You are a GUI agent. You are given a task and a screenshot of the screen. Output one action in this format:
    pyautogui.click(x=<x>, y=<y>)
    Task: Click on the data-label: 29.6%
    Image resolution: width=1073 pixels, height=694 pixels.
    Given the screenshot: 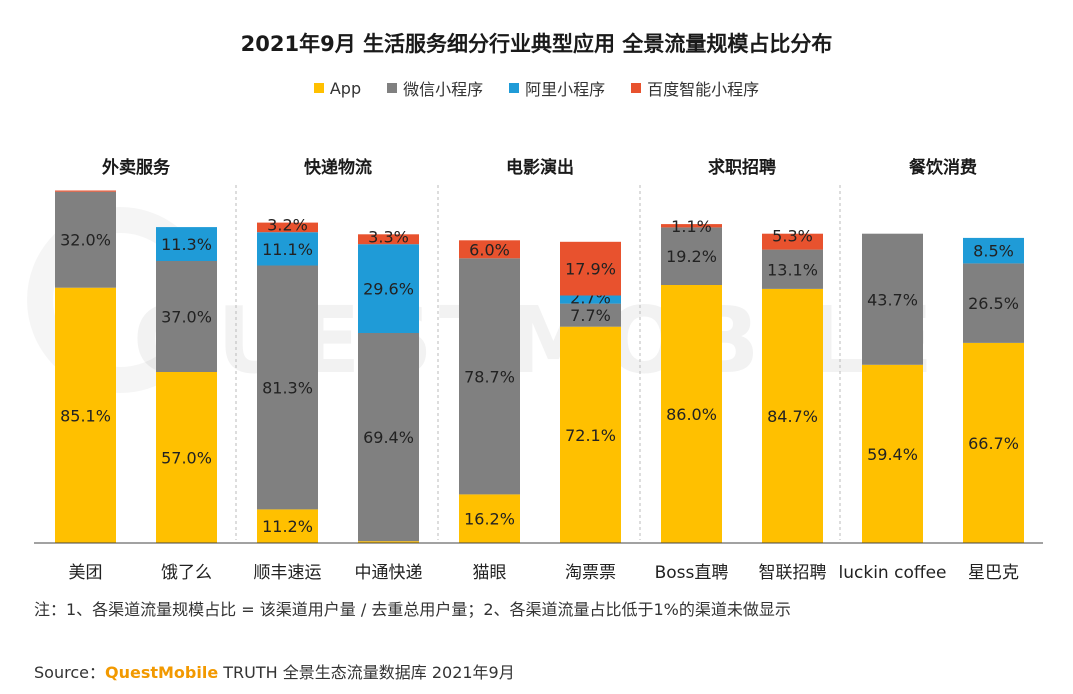 What is the action you would take?
    pyautogui.click(x=388, y=289)
    